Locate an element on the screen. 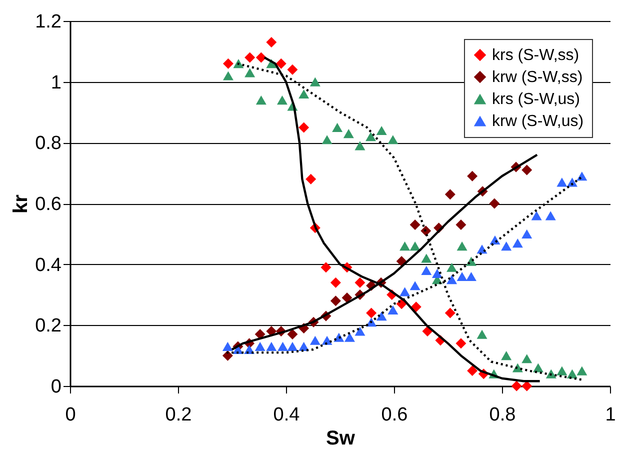 This screenshot has height=461, width=644. legend-label: krw (S-W,us) is located at coordinates (538, 121).